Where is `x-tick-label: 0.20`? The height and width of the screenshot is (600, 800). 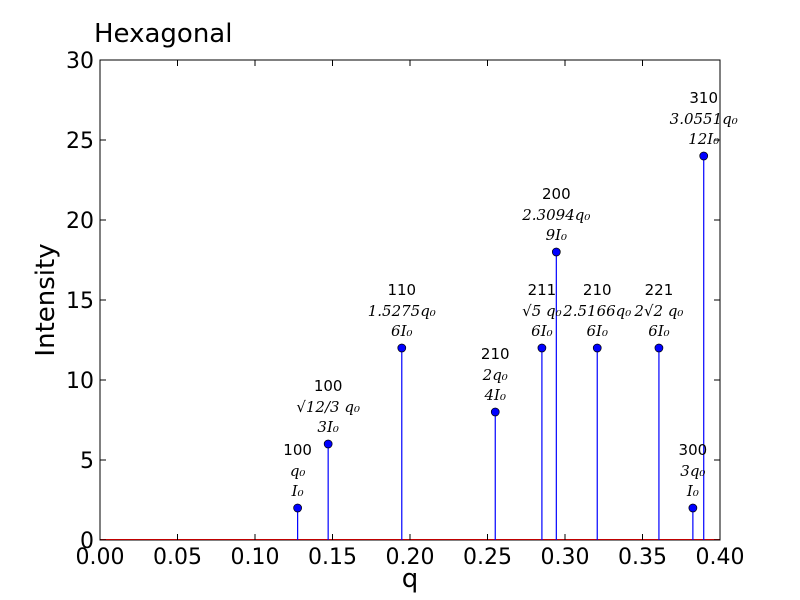 x-tick-label: 0.20 is located at coordinates (410, 557).